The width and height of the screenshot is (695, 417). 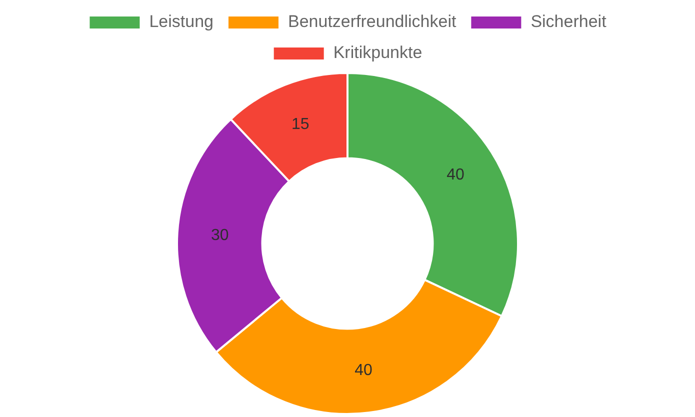 I want to click on data-label: 15, so click(x=301, y=125).